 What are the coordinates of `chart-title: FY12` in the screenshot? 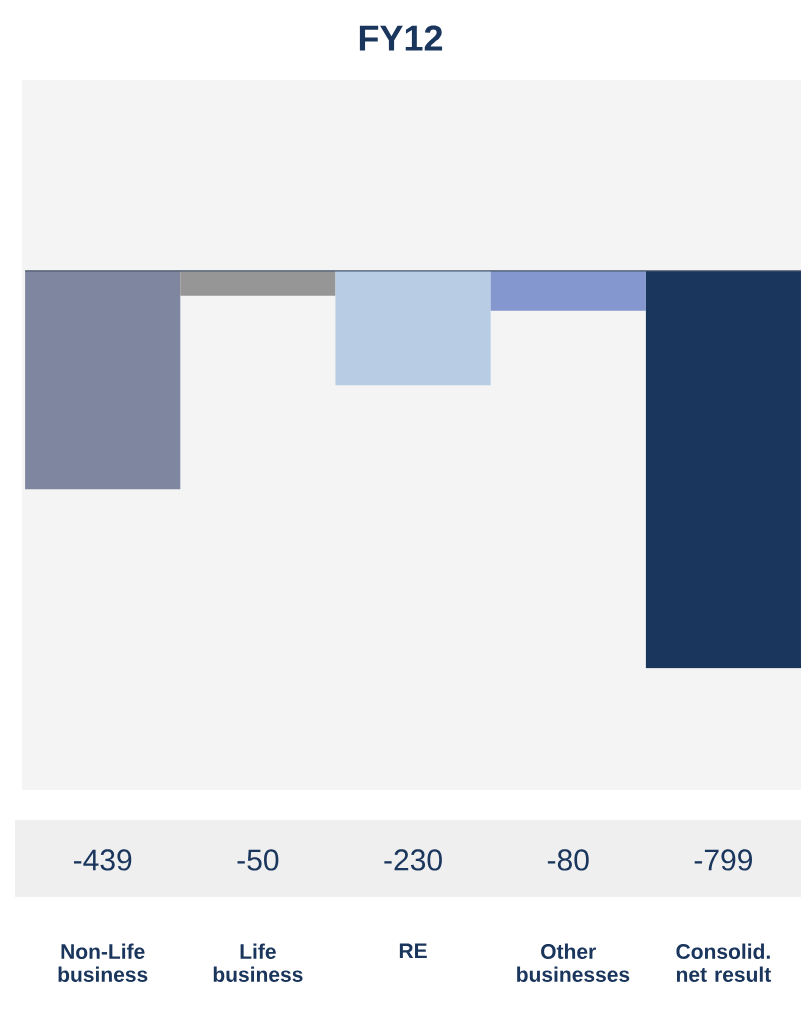 It's located at (401, 38).